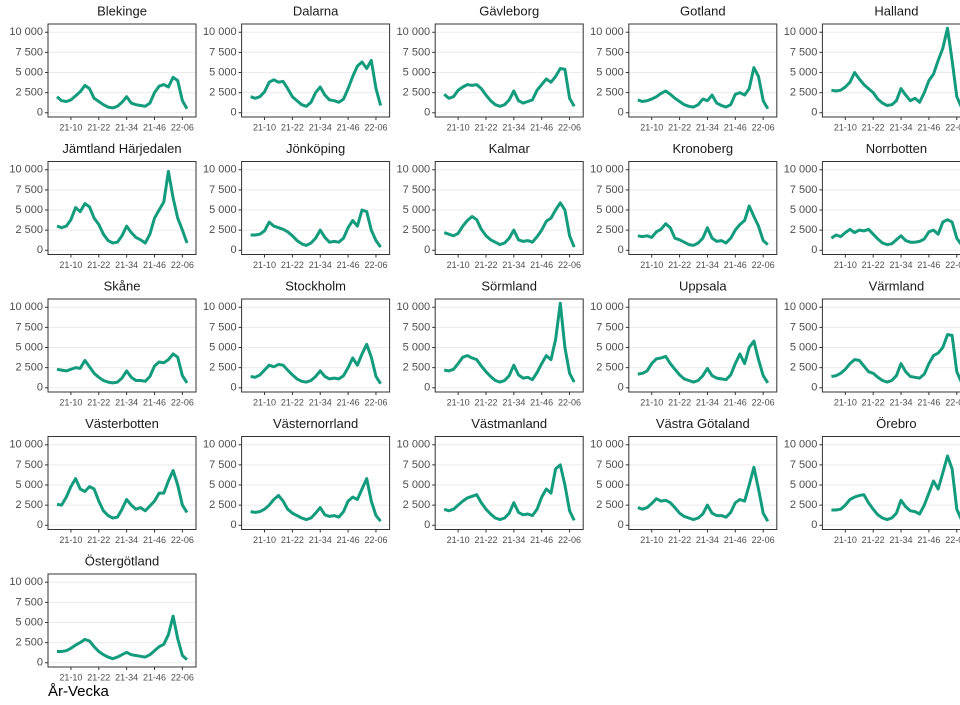 The width and height of the screenshot is (960, 705). Describe the element at coordinates (122, 560) in the screenshot. I see `panel-title: Östergötland` at that location.